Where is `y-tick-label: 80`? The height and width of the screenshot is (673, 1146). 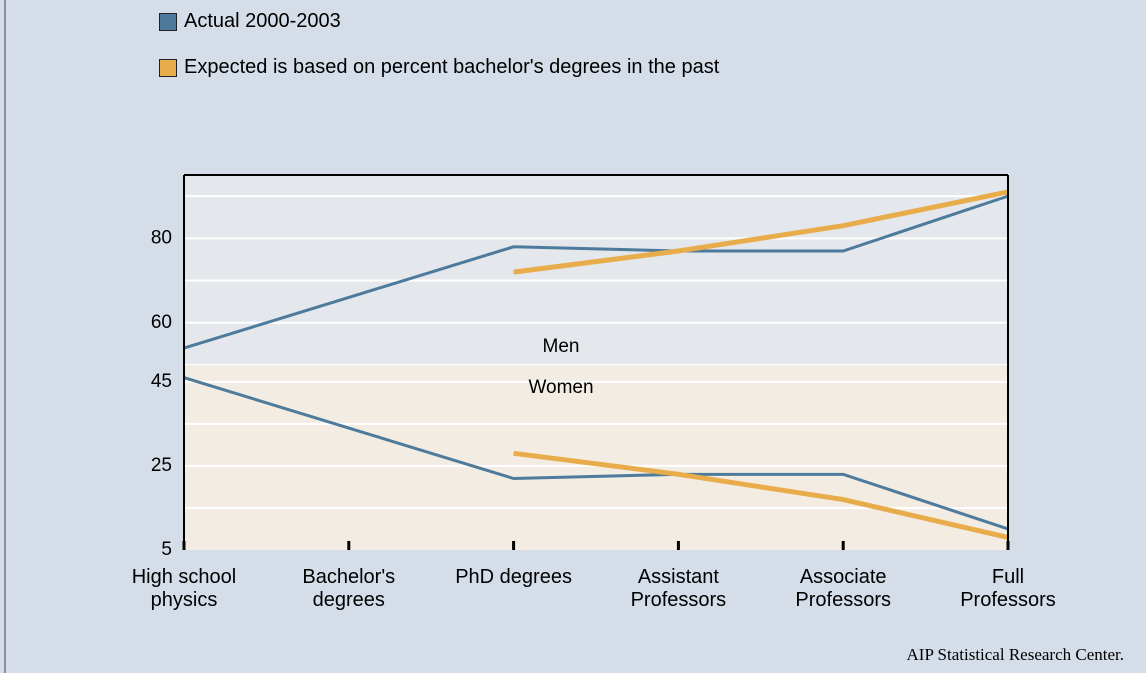
y-tick-label: 80 is located at coordinates (161, 237).